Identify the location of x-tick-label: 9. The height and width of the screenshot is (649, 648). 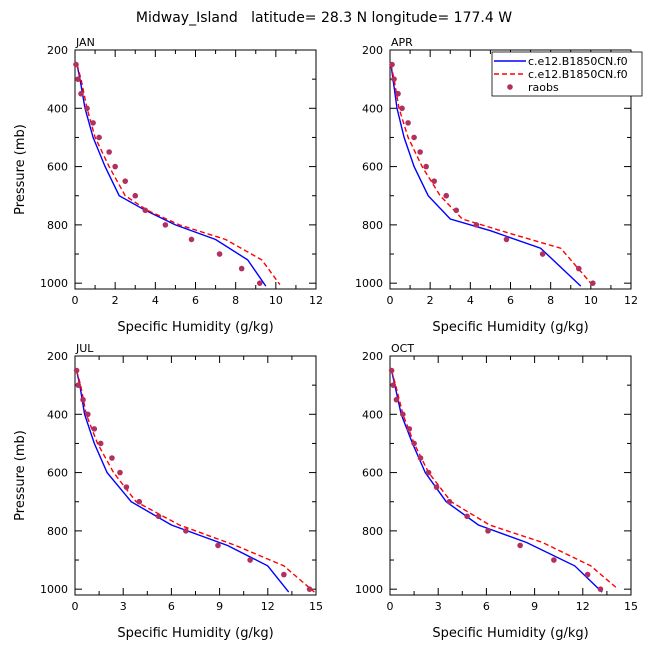
(534, 606).